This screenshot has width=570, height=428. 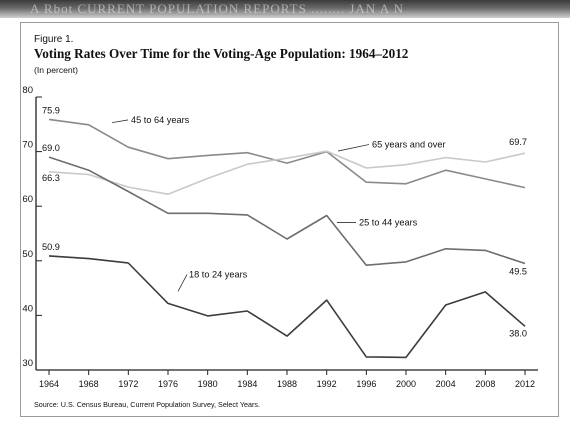 What do you see at coordinates (518, 272) in the screenshot?
I see `end-value-label: 49.5` at bounding box center [518, 272].